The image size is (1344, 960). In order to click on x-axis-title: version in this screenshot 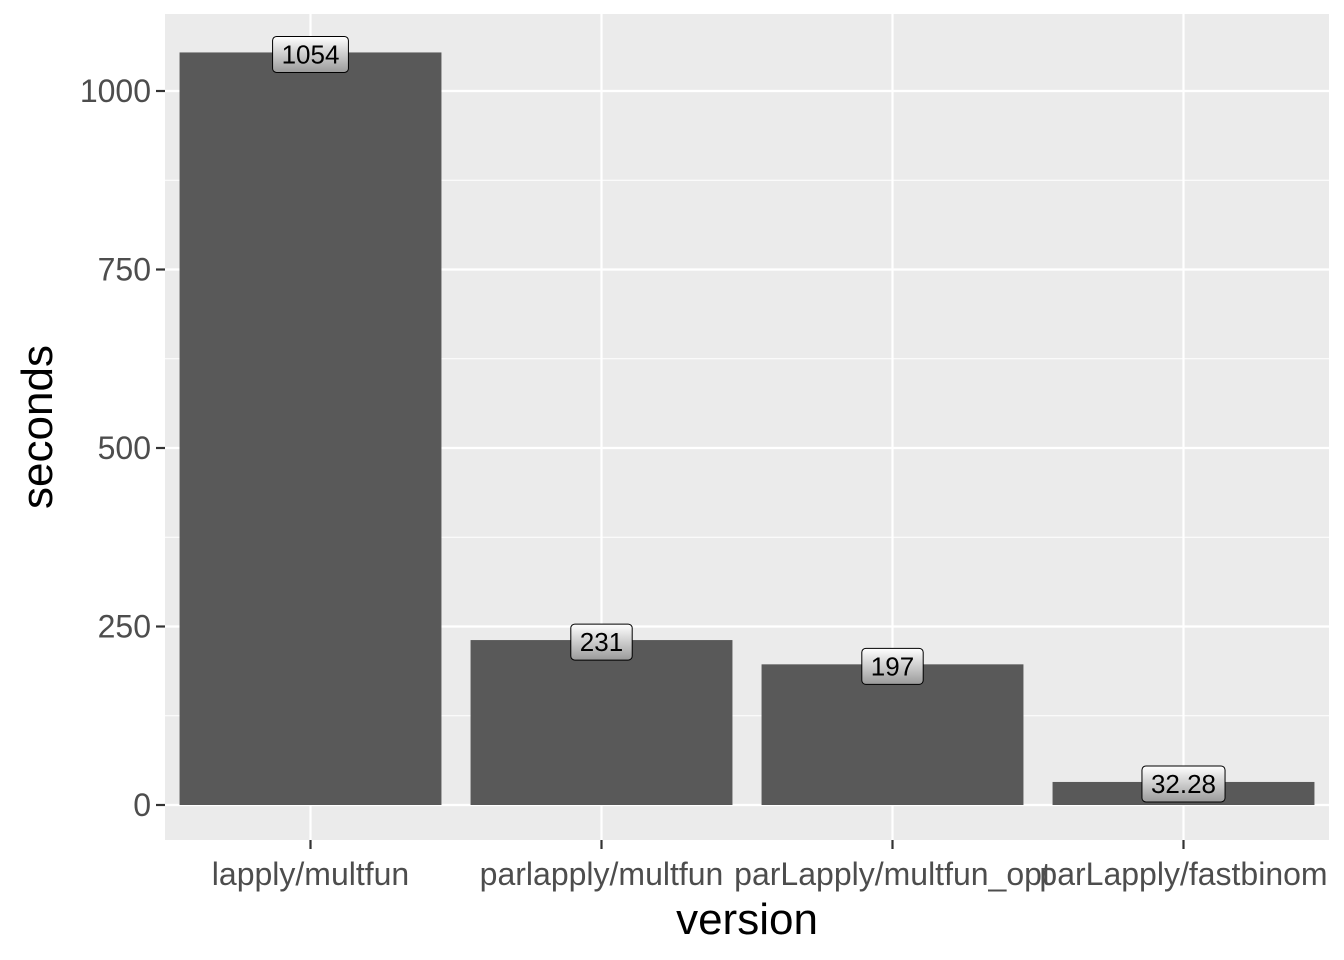, I will do `click(747, 919)`.